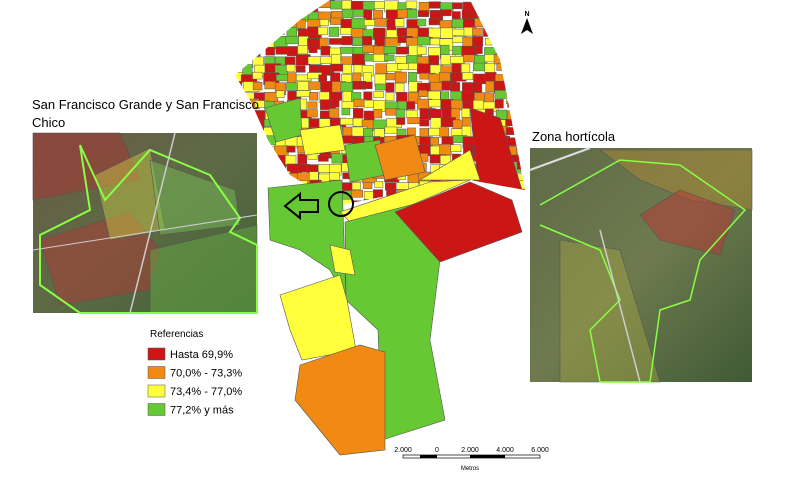 The height and width of the screenshot is (481, 787). Describe the element at coordinates (201, 355) in the screenshot. I see `legend-label: Hasta 69,9%` at that location.